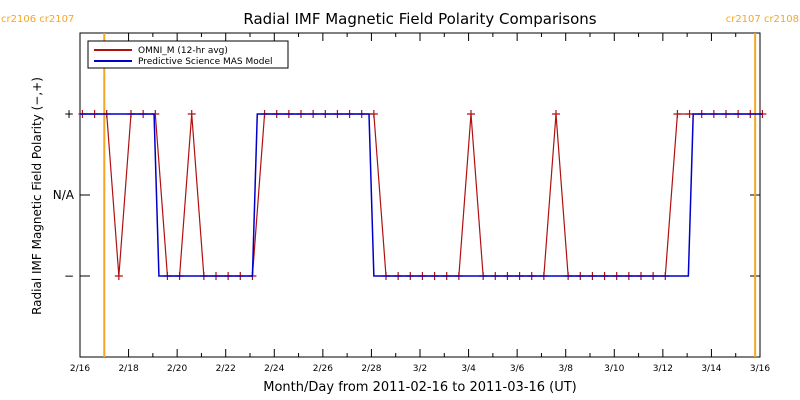 The height and width of the screenshot is (400, 800). What do you see at coordinates (69, 114) in the screenshot?
I see `y-tick-label: +` at bounding box center [69, 114].